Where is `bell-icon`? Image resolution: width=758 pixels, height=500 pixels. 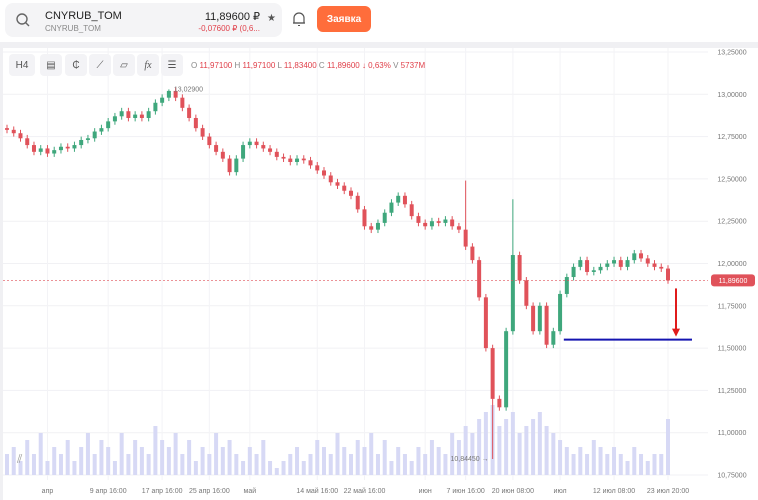 bell-icon is located at coordinates (299, 21).